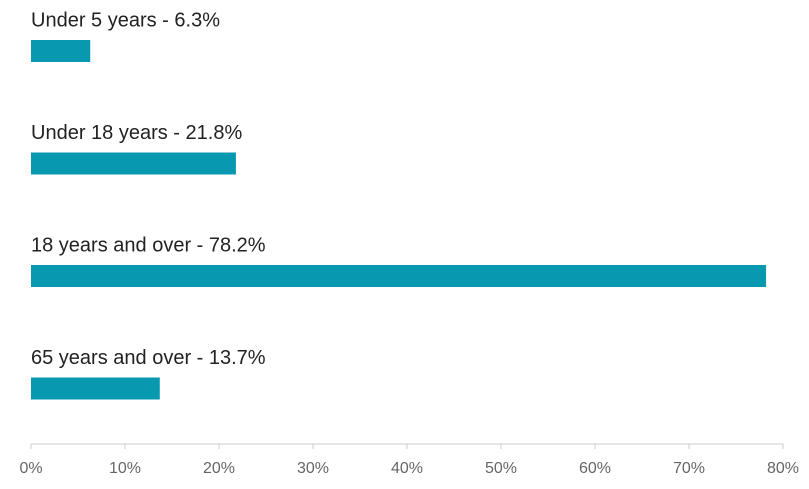 Image resolution: width=809 pixels, height=489 pixels. I want to click on x-tick-label: 0%, so click(30, 468).